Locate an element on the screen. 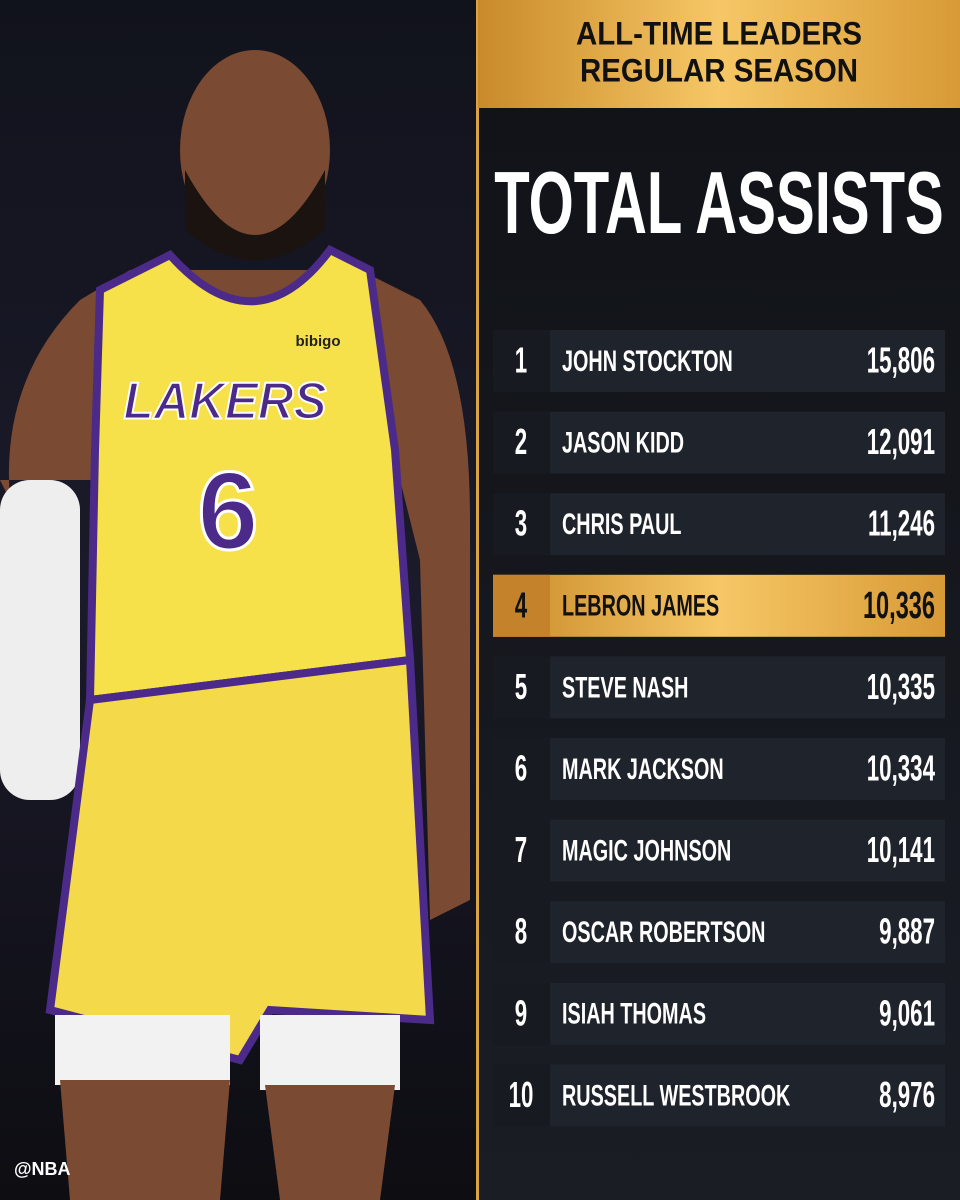  rank: 3 is located at coordinates (521, 524).